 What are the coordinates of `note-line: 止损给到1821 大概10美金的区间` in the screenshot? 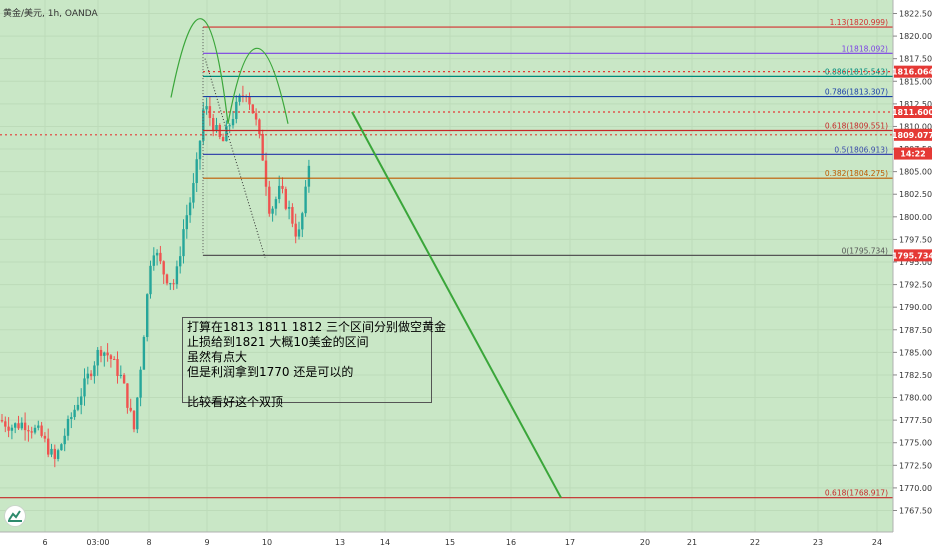 It's located at (278, 342).